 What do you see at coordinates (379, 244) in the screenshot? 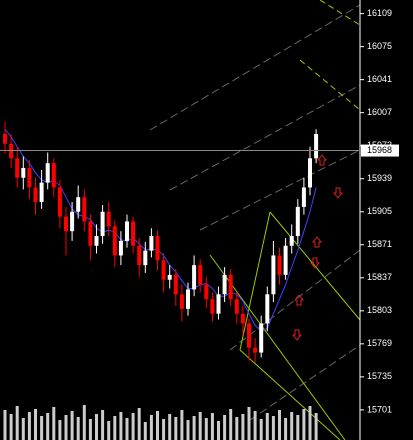
I see `y-tick-label: 15871` at bounding box center [379, 244].